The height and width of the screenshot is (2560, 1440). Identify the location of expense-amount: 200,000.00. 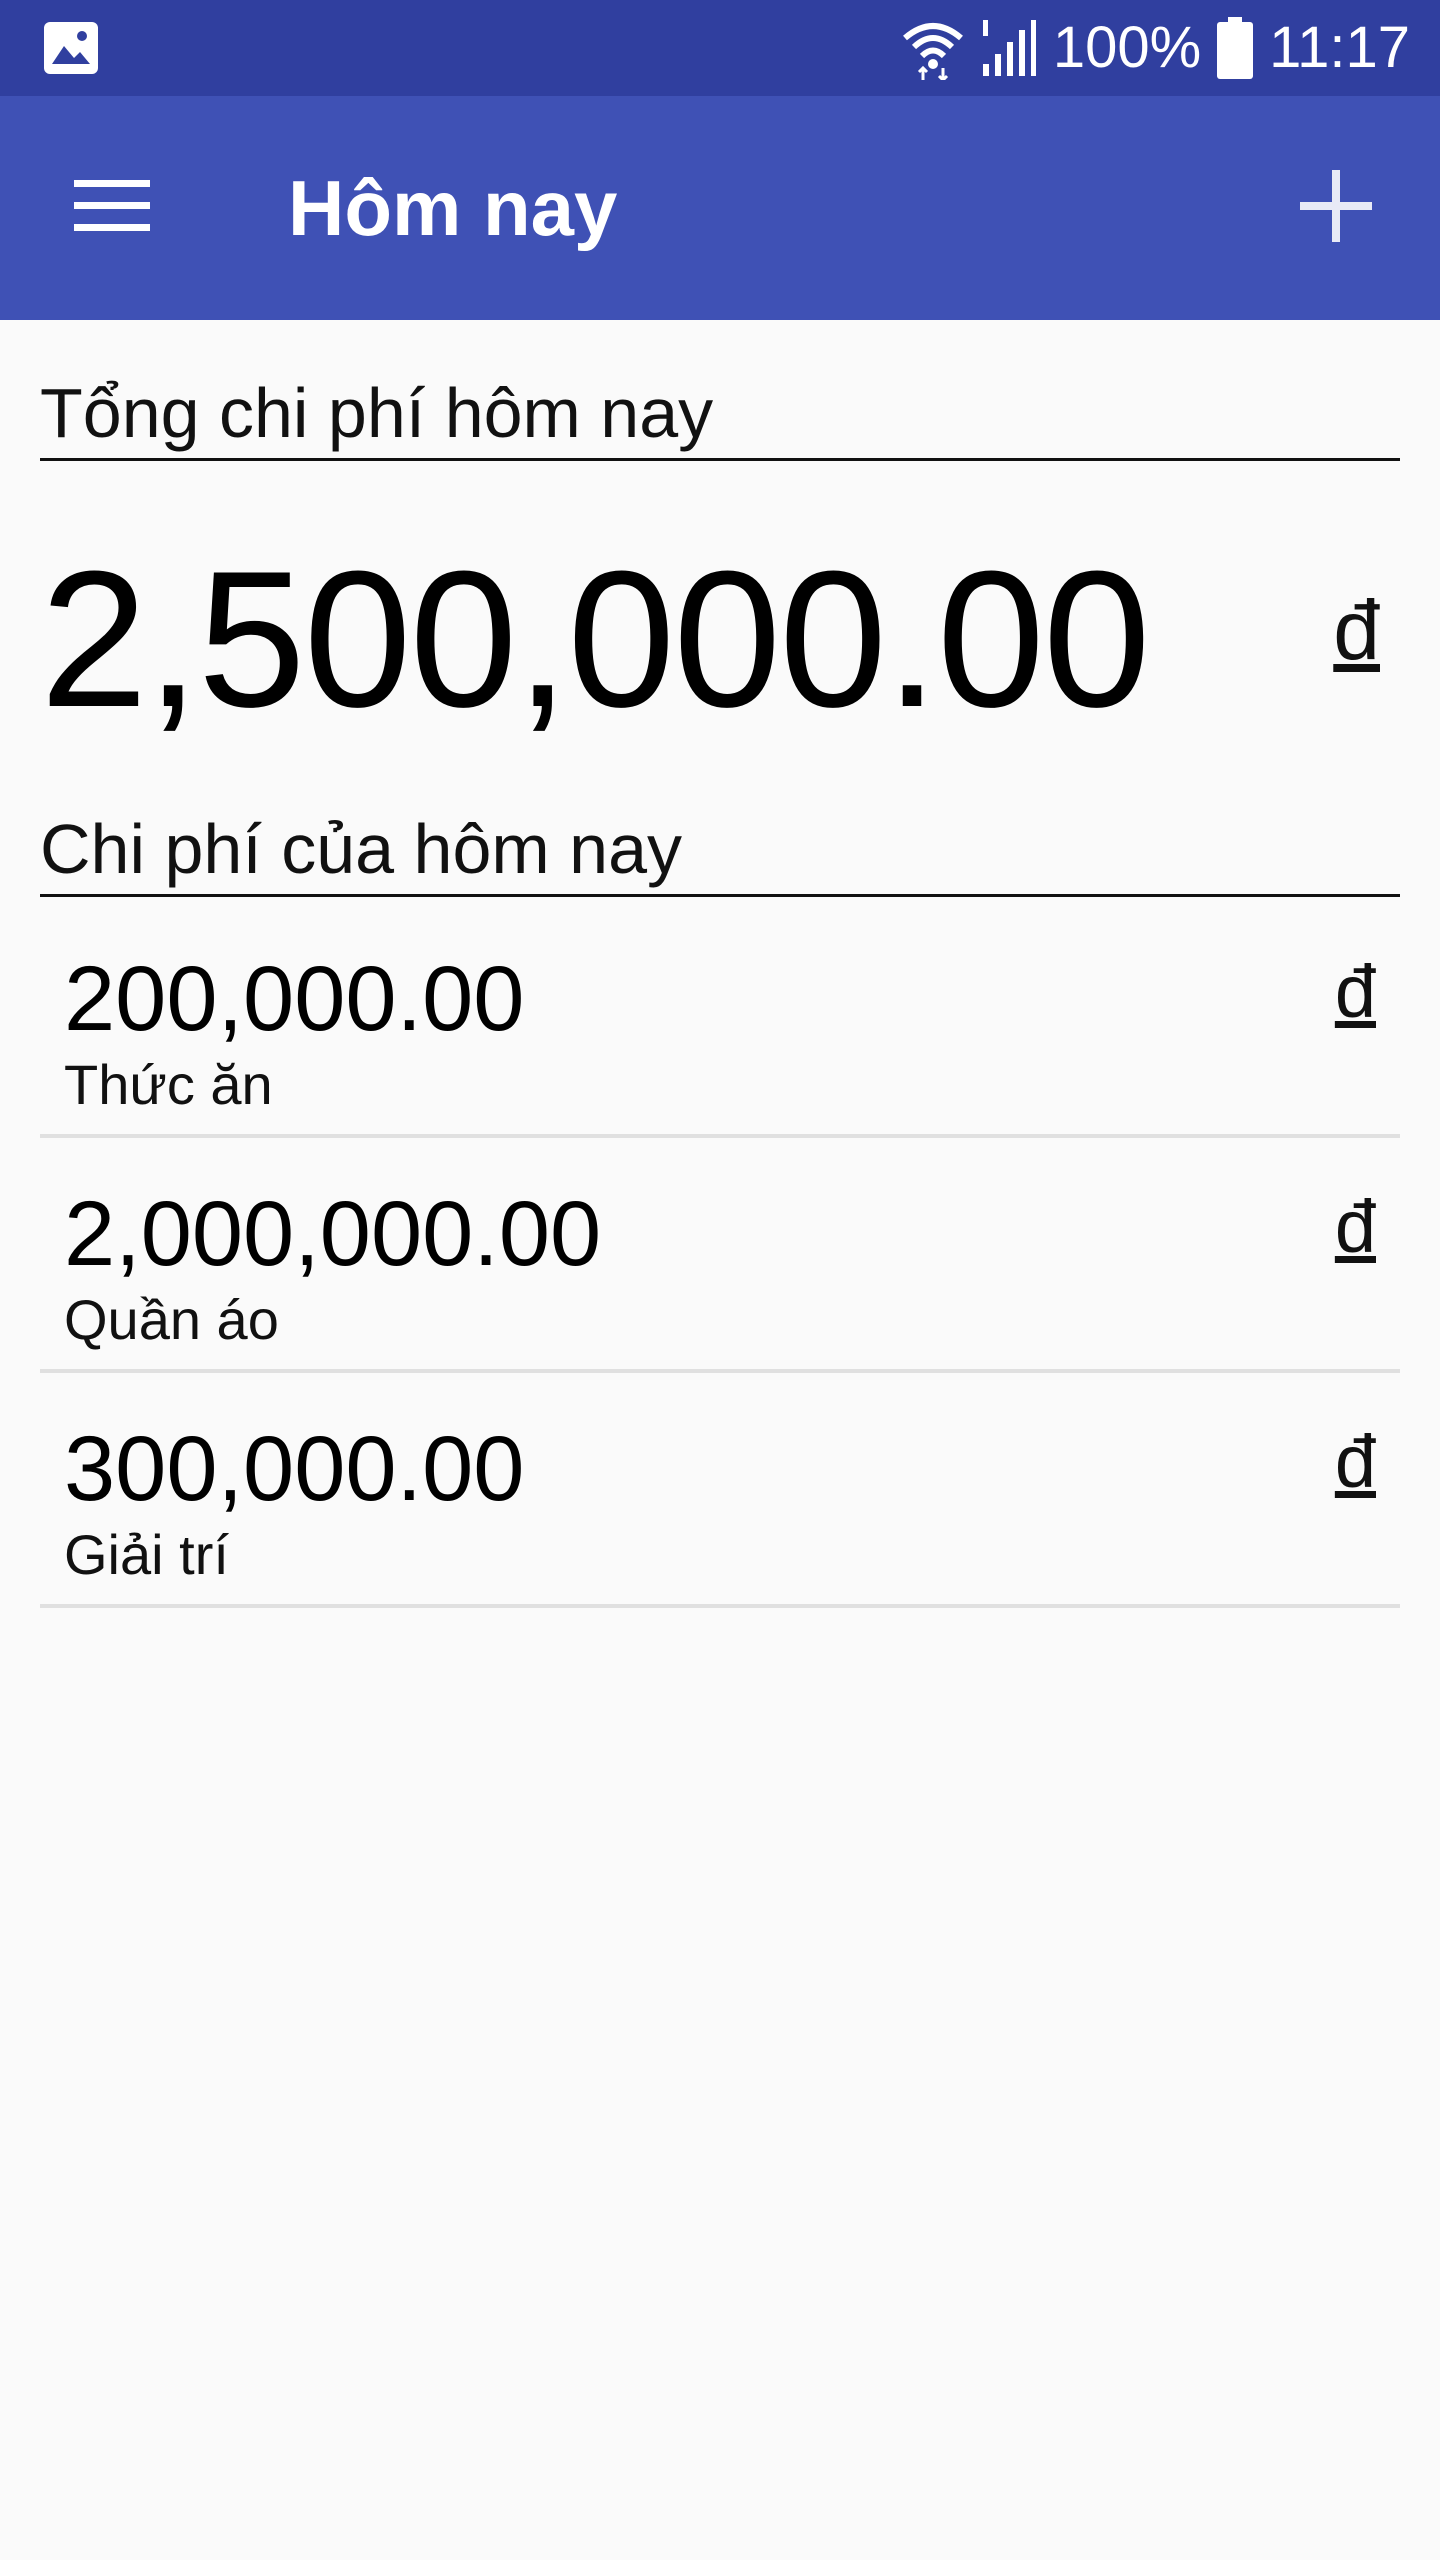
(294, 999).